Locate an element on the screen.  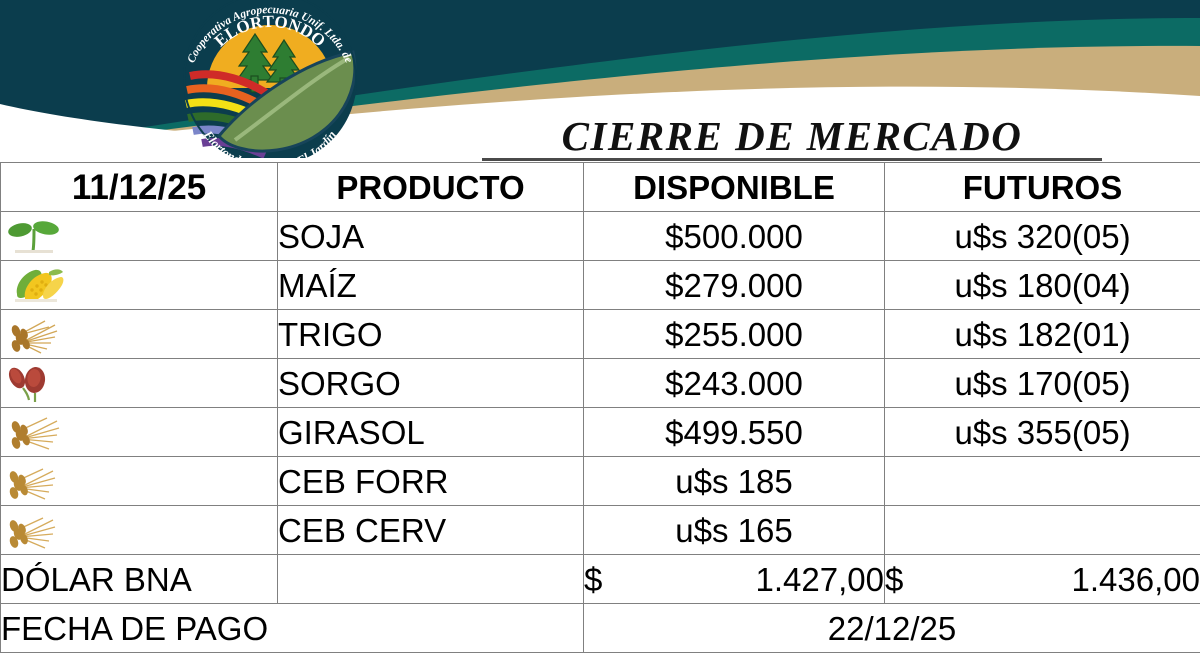
futuros-value: u$s 320(05) is located at coordinates (1042, 236).